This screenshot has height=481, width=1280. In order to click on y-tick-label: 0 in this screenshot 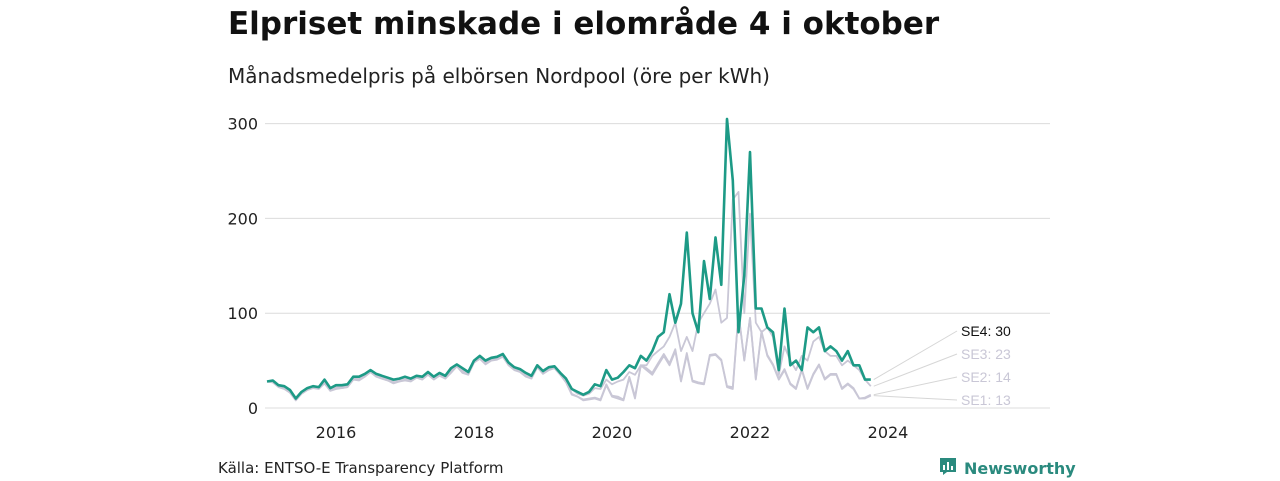, I will do `click(253, 408)`.